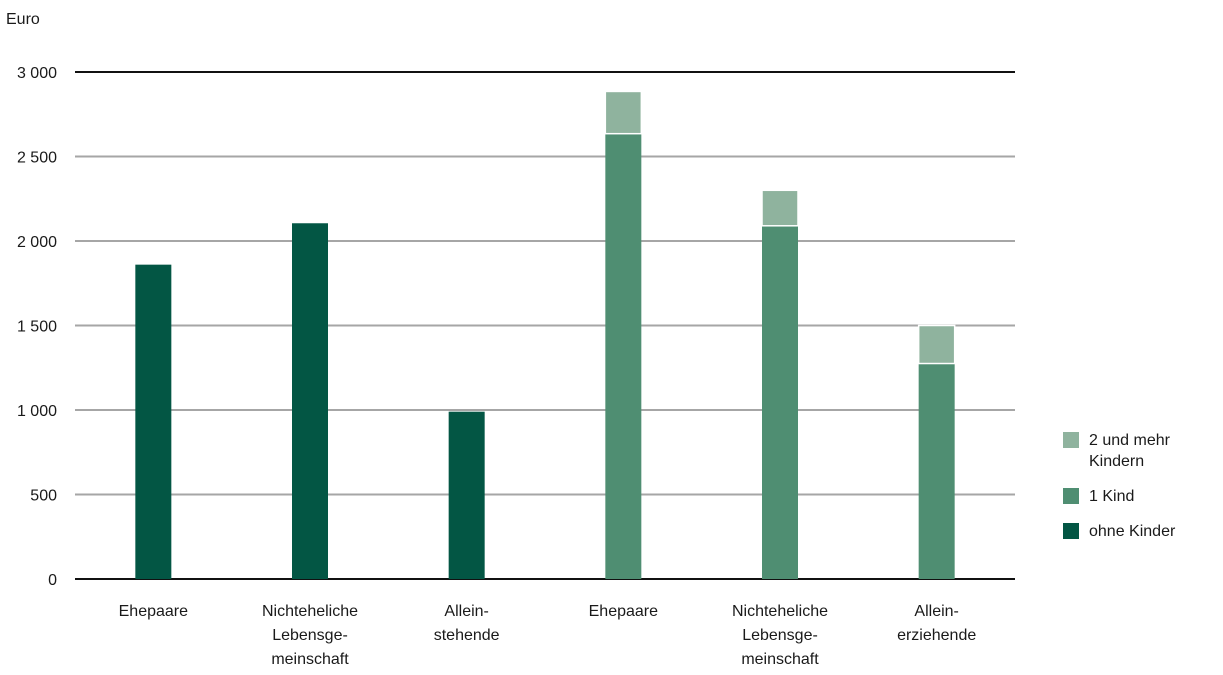 The width and height of the screenshot is (1223, 675). I want to click on y-tick-label: 0, so click(52, 580).